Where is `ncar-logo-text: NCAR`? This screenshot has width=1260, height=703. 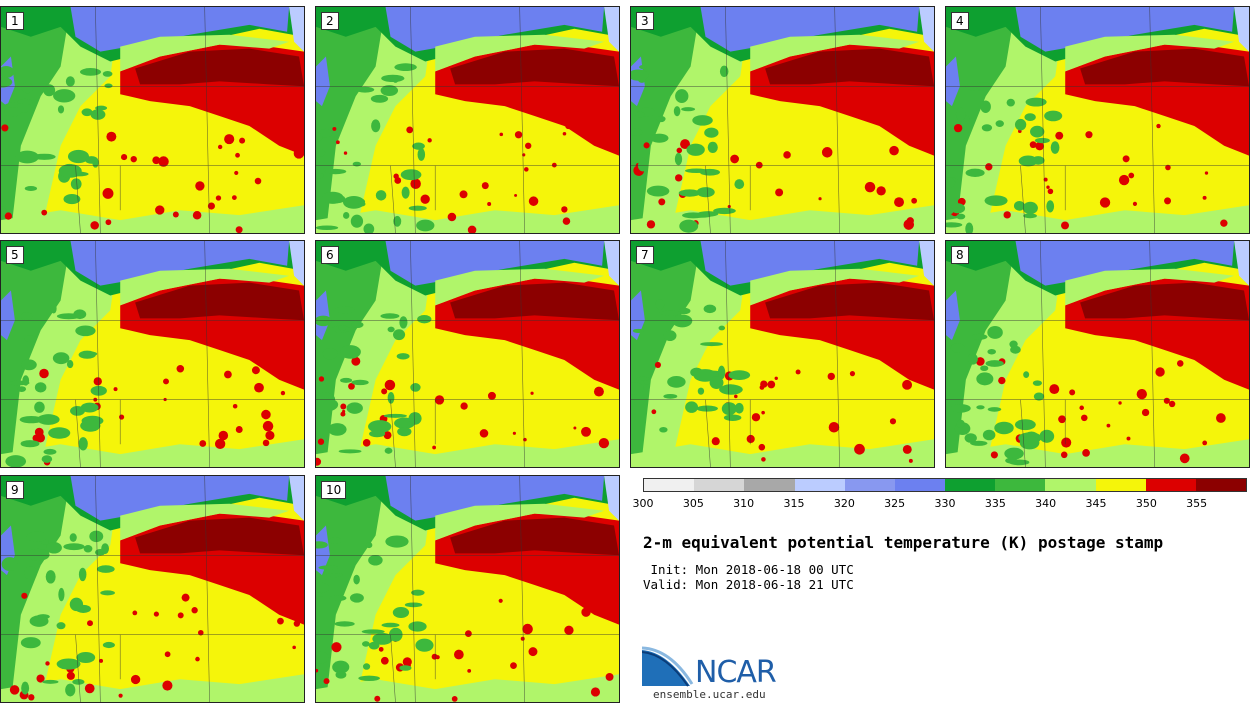
ncar-logo-text: NCAR is located at coordinates (736, 672).